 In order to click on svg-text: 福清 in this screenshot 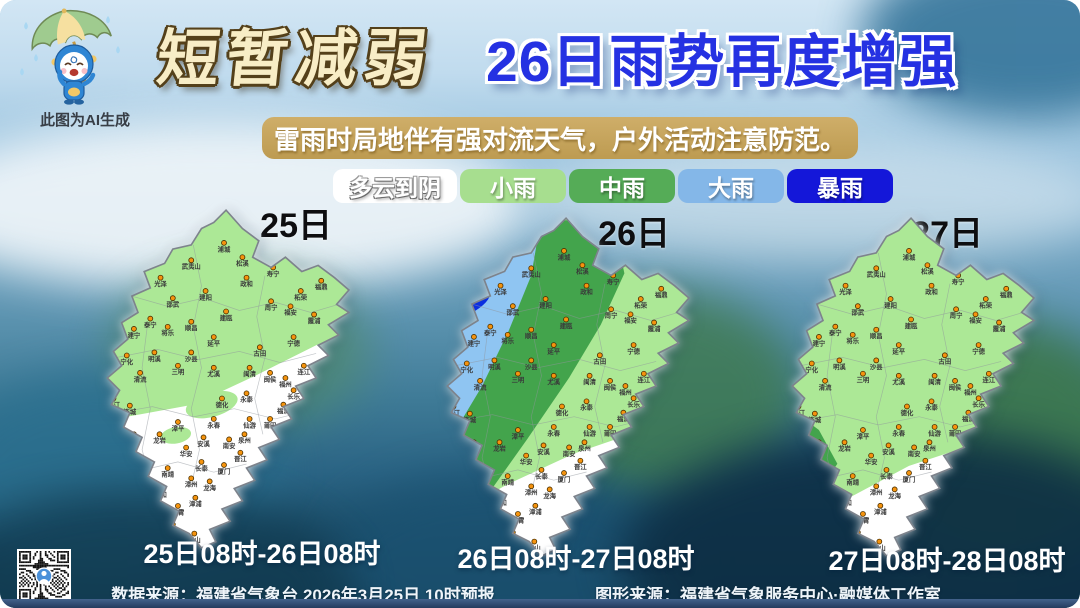, I will do `click(968, 418)`.